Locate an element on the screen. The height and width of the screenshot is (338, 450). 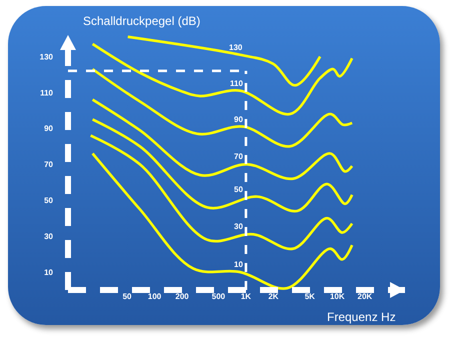
x-tick-label: 20K is located at coordinates (365, 296).